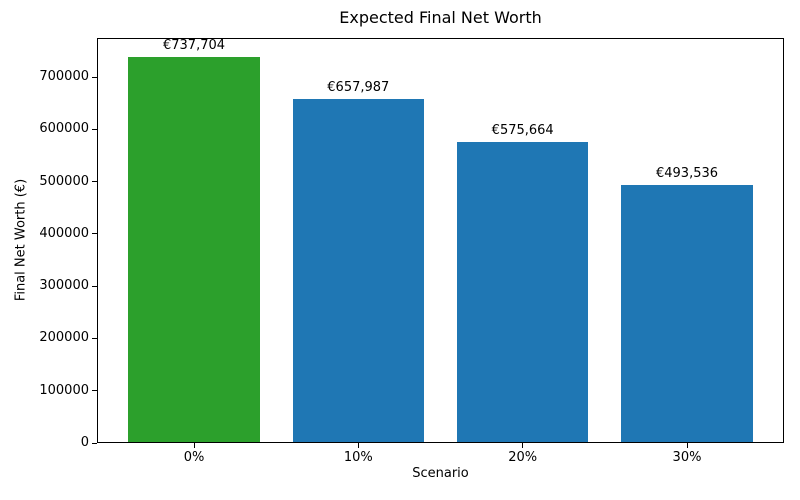 This screenshot has height=500, width=800. Describe the element at coordinates (64, 181) in the screenshot. I see `y-tick-label: 500000` at that location.